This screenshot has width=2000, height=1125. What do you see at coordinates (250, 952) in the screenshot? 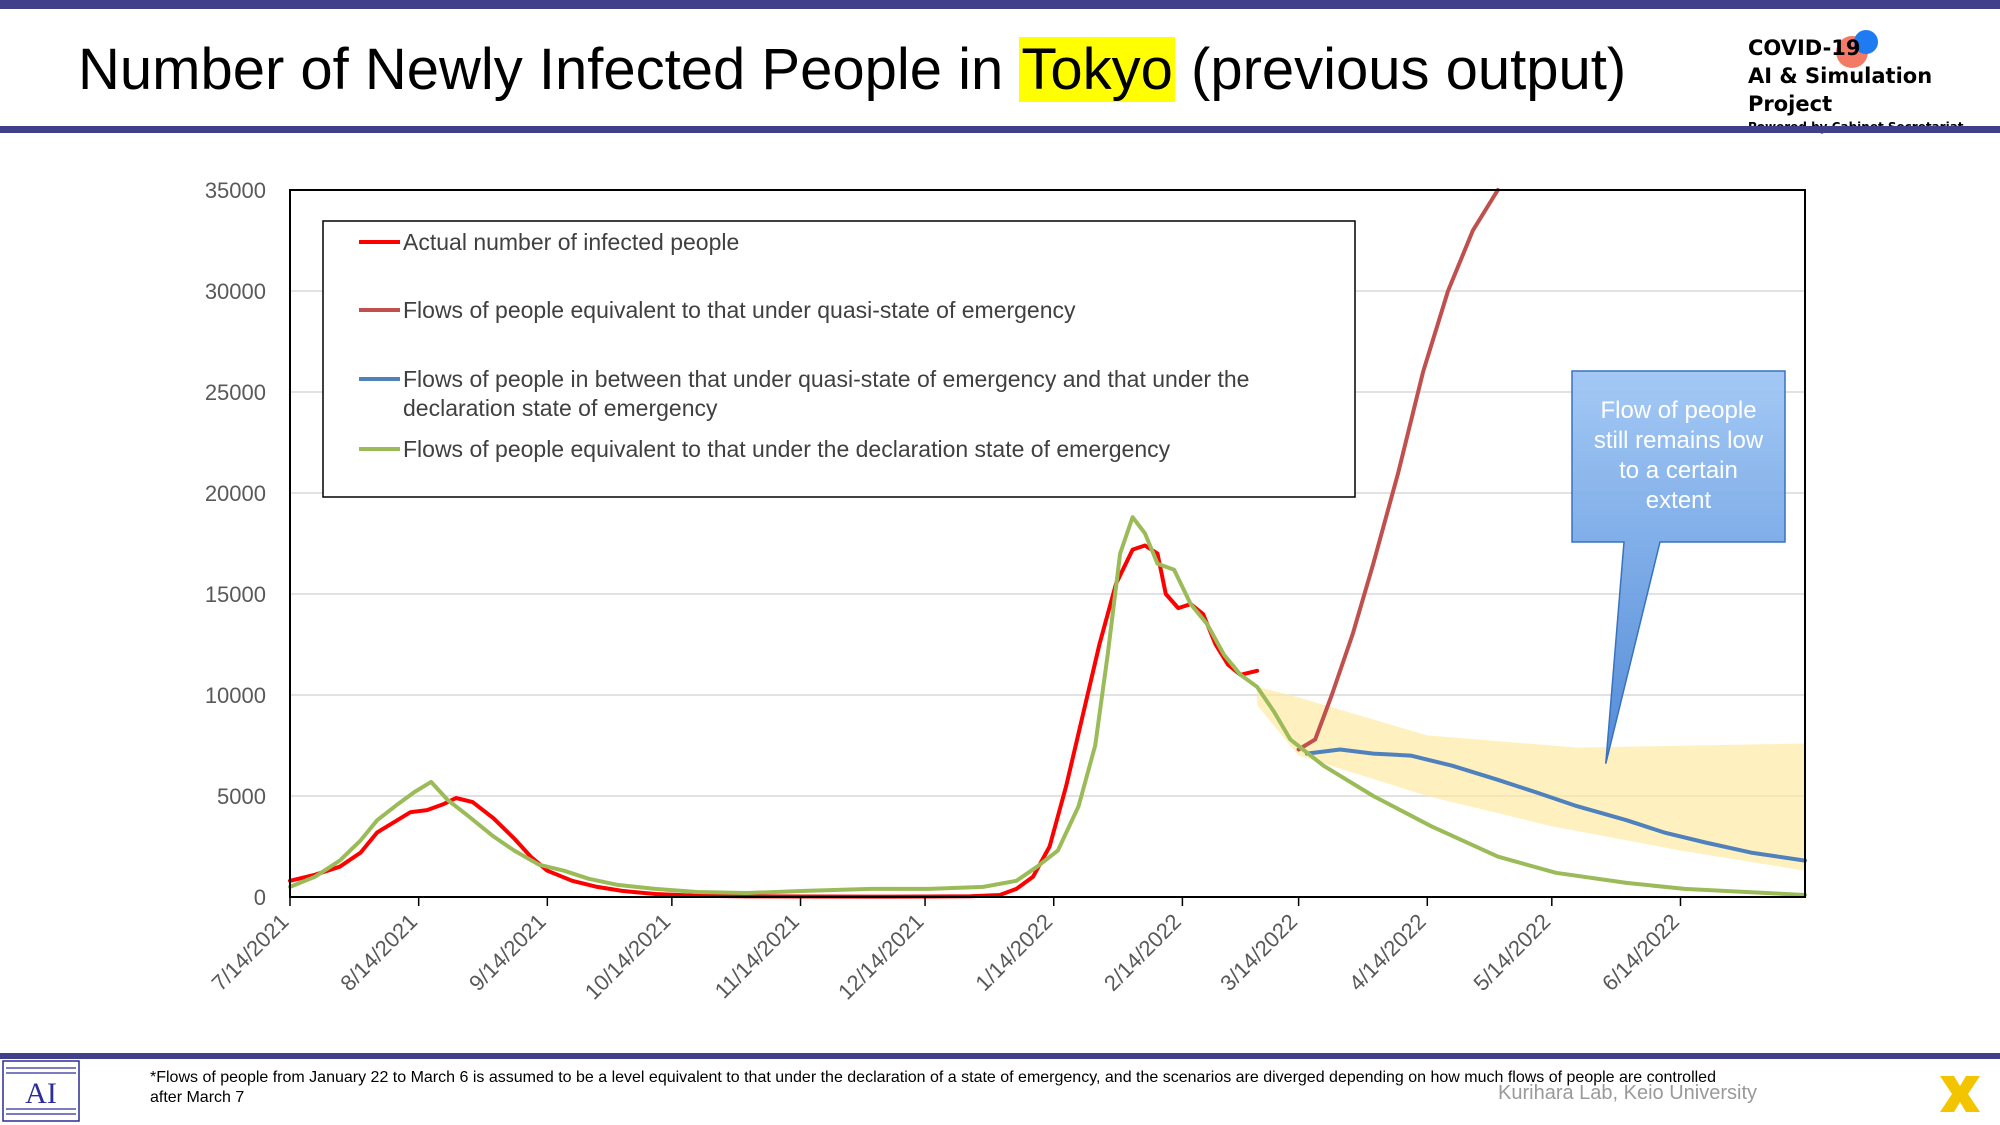
I see `x-tick-label: 7/14/2021` at bounding box center [250, 952].